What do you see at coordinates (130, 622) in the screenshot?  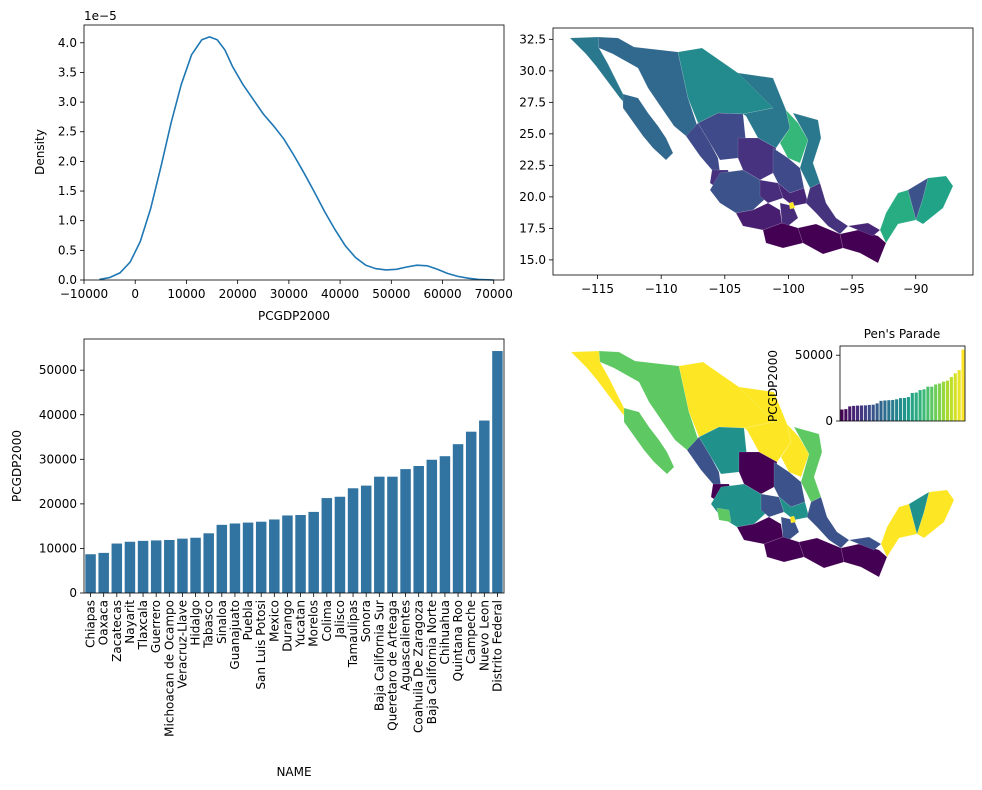 I see `bar-category-label: Nayarit` at bounding box center [130, 622].